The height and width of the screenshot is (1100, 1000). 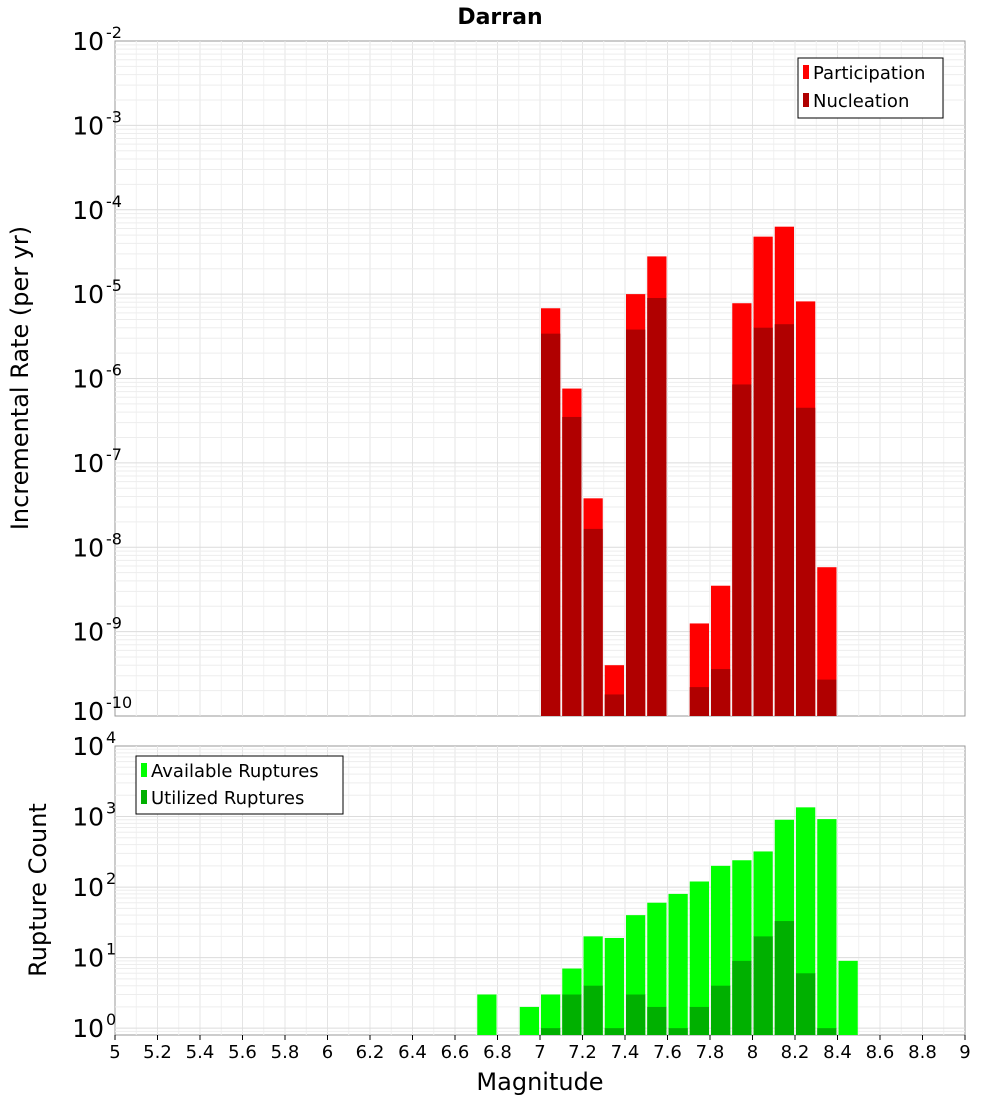 What do you see at coordinates (114, 623) in the screenshot?
I see `y-tick-label-exponent: -9` at bounding box center [114, 623].